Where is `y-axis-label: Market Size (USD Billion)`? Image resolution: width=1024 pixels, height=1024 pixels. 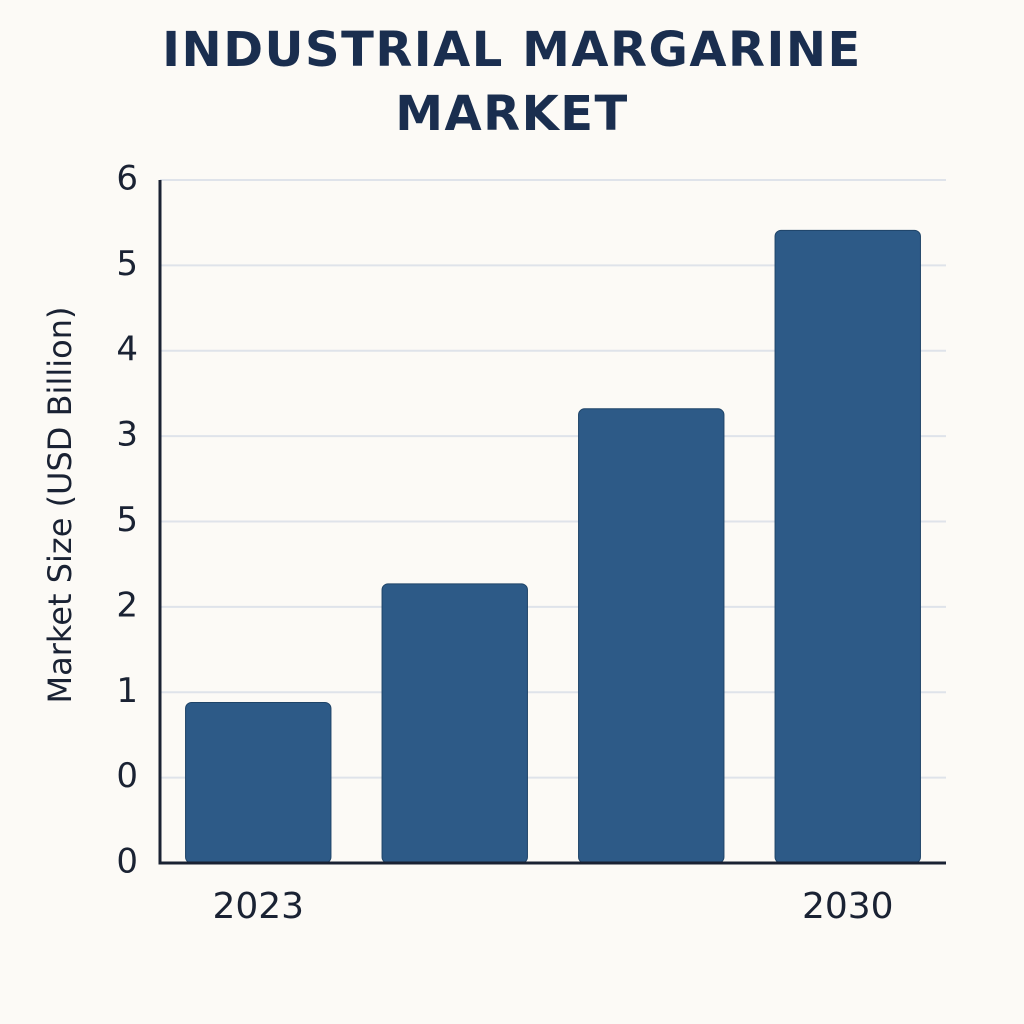 y-axis-label: Market Size (USD Billion) is located at coordinates (60, 505).